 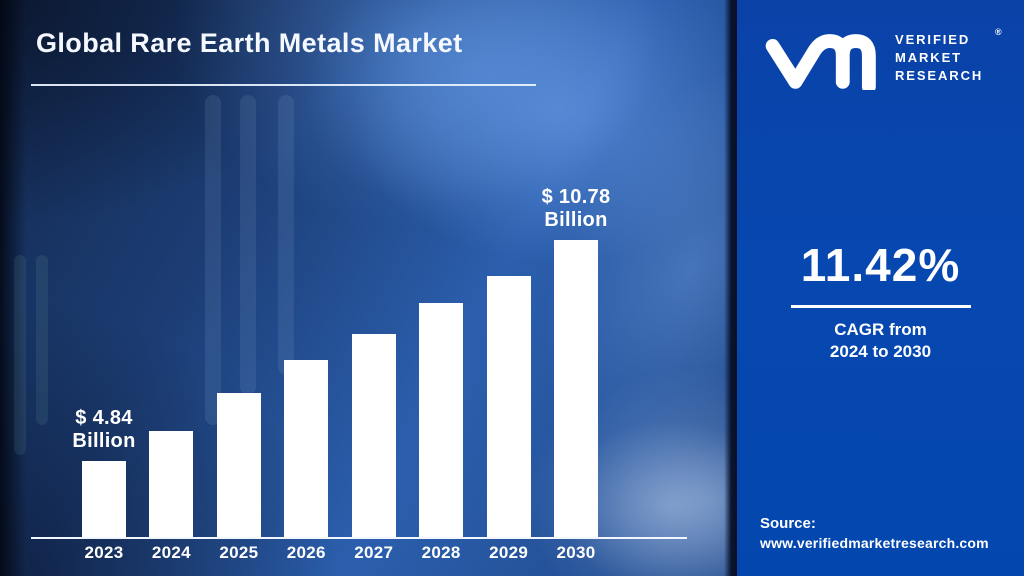 I want to click on title-underline, so click(x=283, y=85).